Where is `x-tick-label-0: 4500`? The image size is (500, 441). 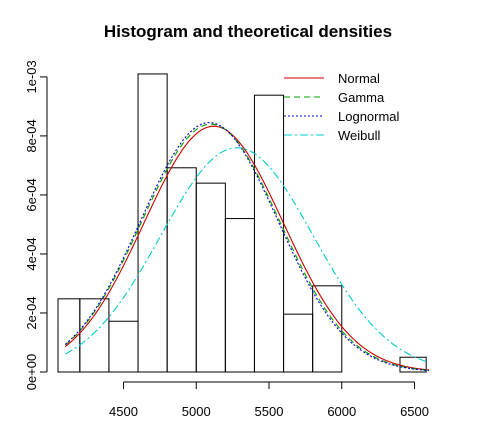 x-tick-label-0: 4500 is located at coordinates (123, 411).